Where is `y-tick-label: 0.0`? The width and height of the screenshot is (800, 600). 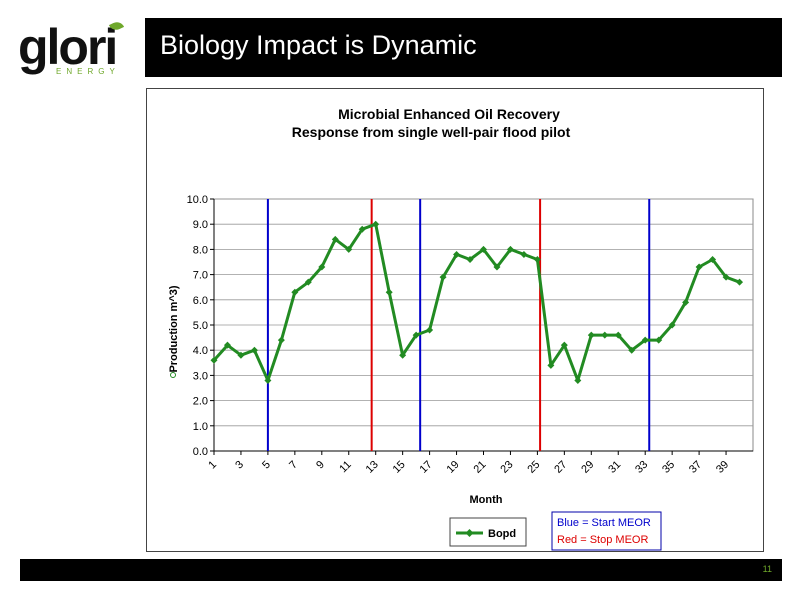
y-tick-label: 0.0 is located at coordinates (200, 452).